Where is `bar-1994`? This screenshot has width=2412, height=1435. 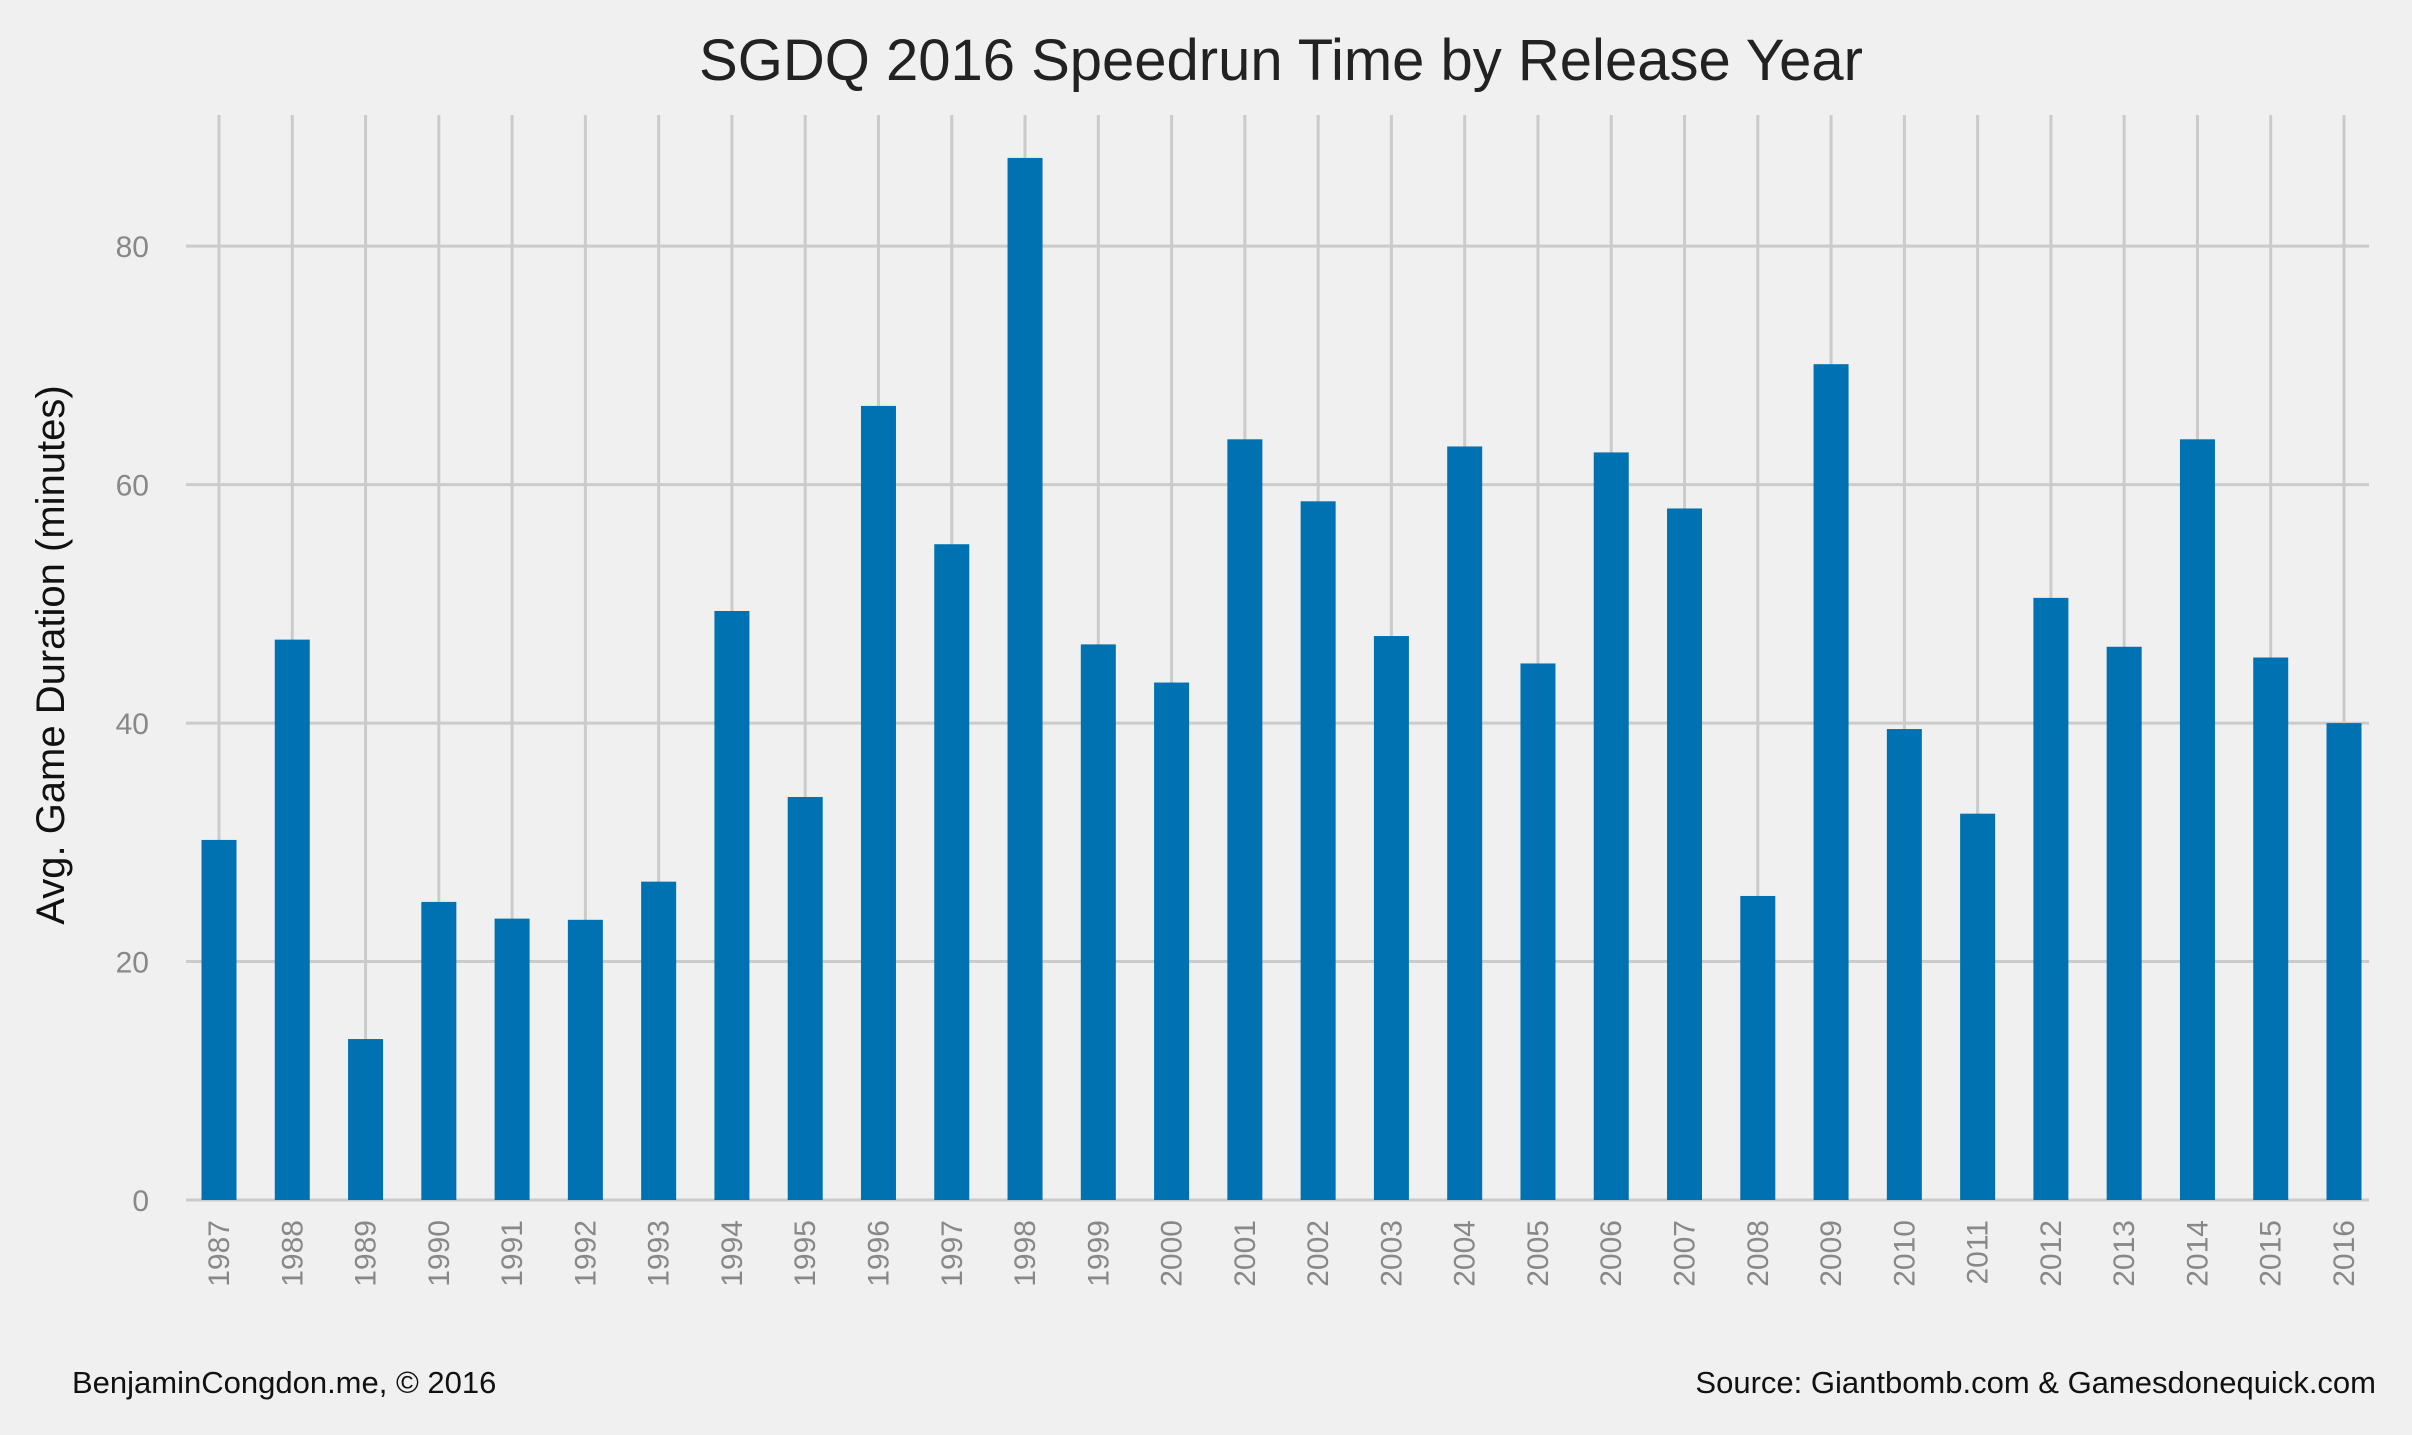
bar-1994 is located at coordinates (732, 905).